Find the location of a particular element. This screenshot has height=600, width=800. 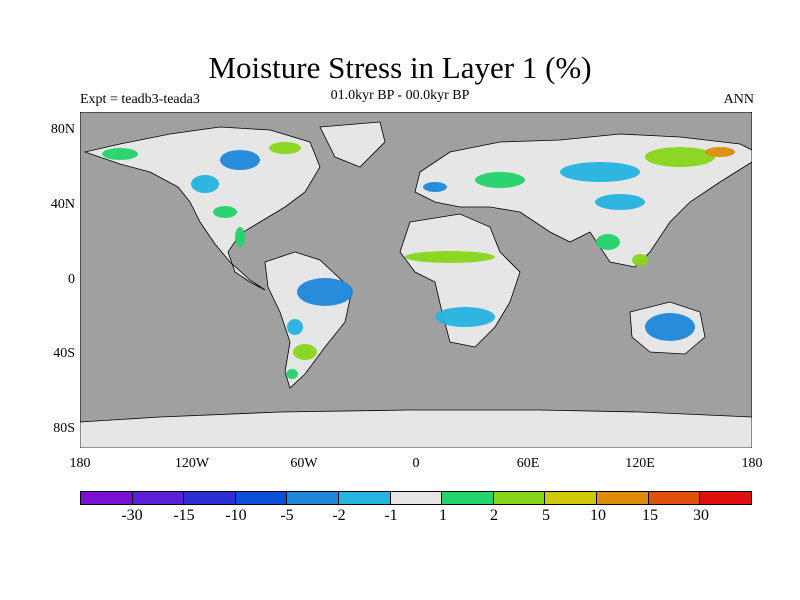

patch-patagonia-green is located at coordinates (292, 374).